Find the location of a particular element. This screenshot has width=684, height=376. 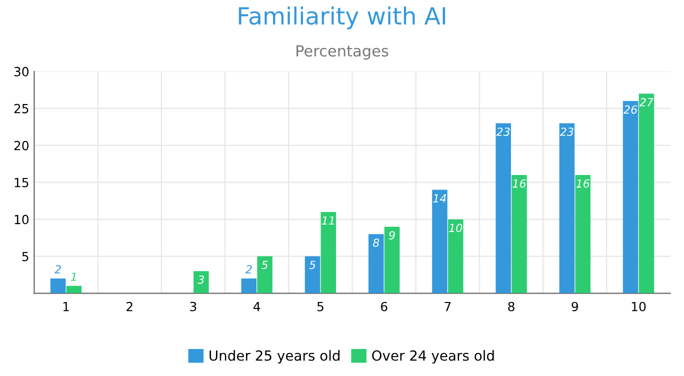

data-label: 11 is located at coordinates (328, 220).